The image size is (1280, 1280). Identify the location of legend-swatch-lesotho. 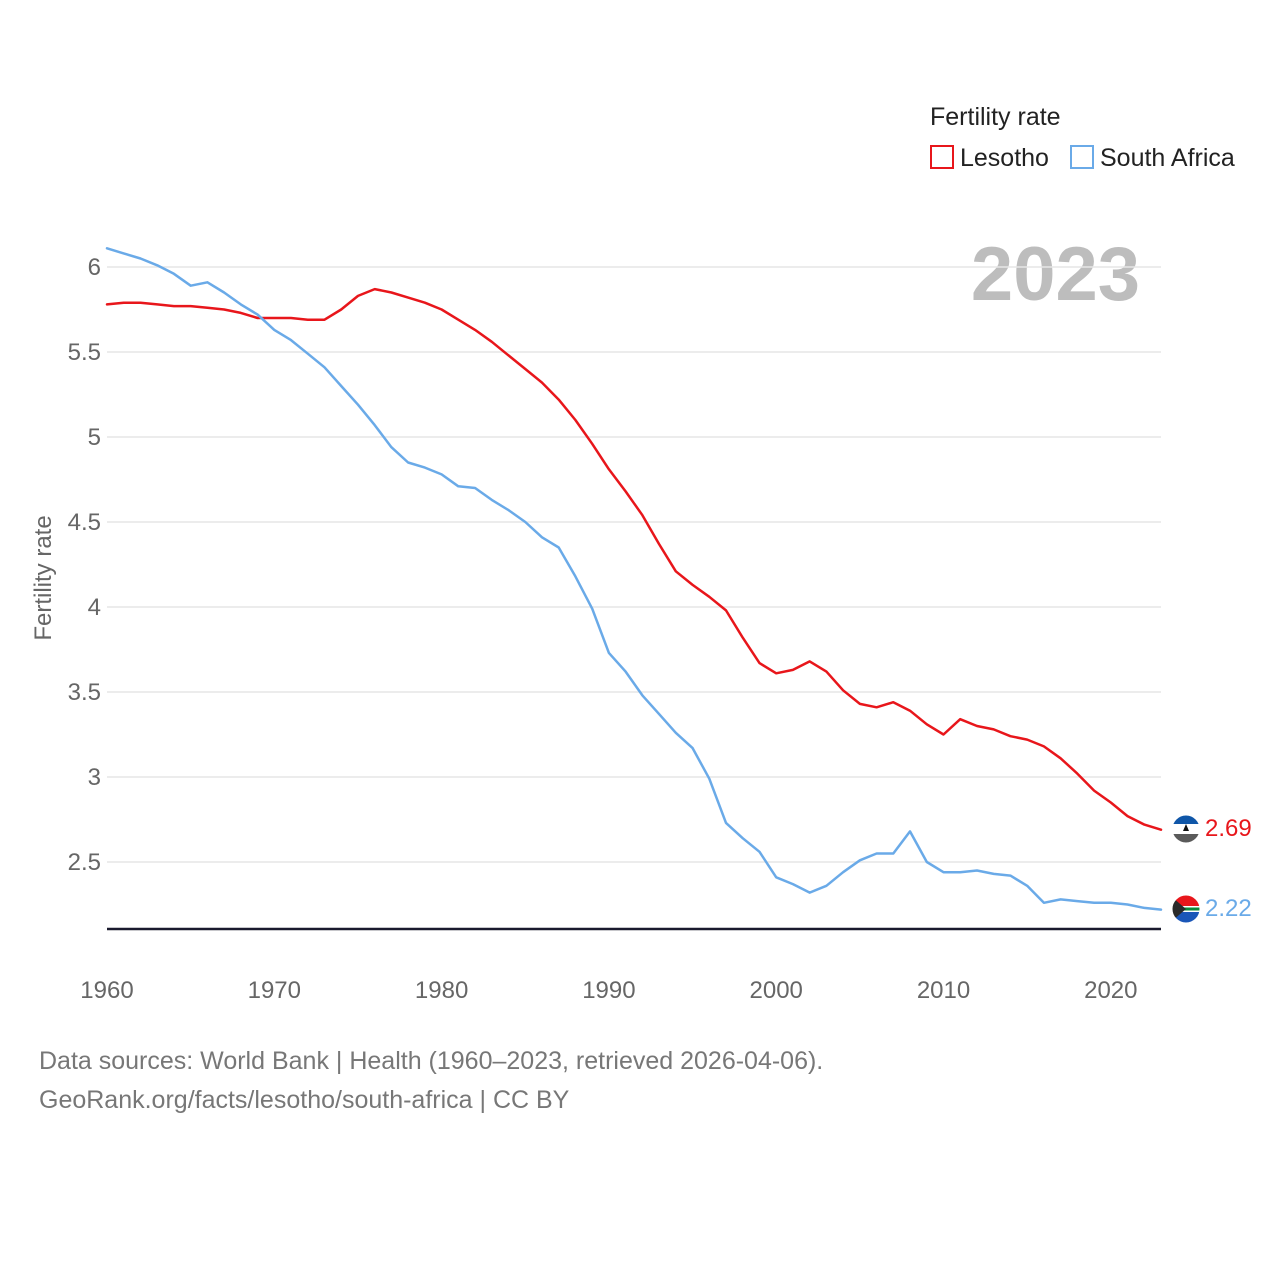
(942, 157).